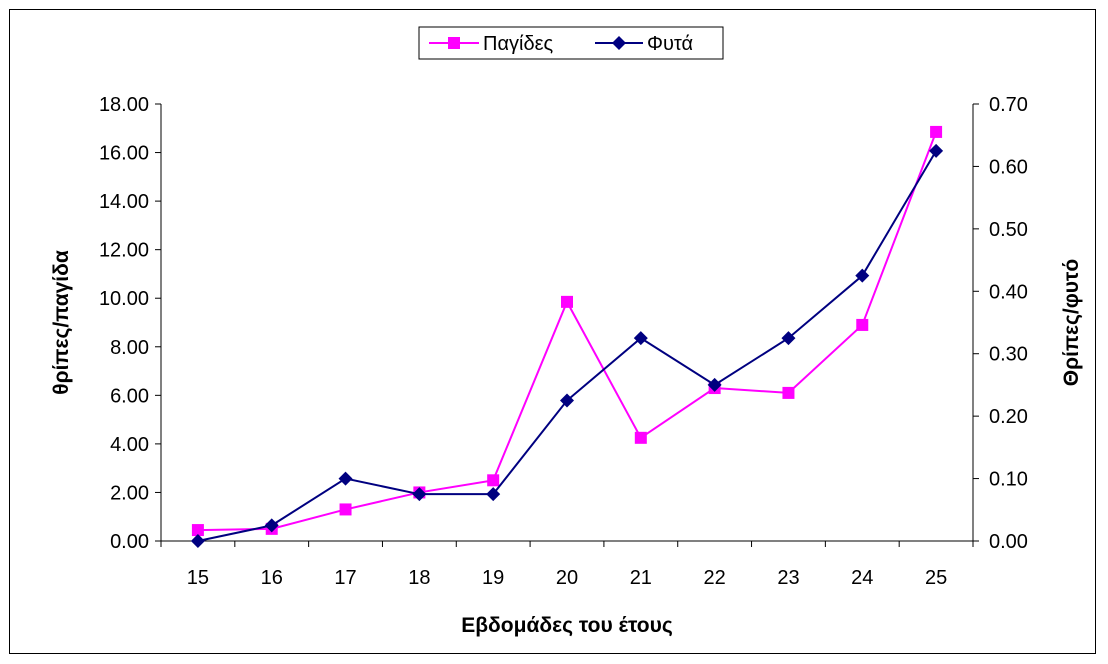 This screenshot has width=1108, height=664. I want to click on y-axis-left-label: θρίπες/παγίδα, so click(61, 322).